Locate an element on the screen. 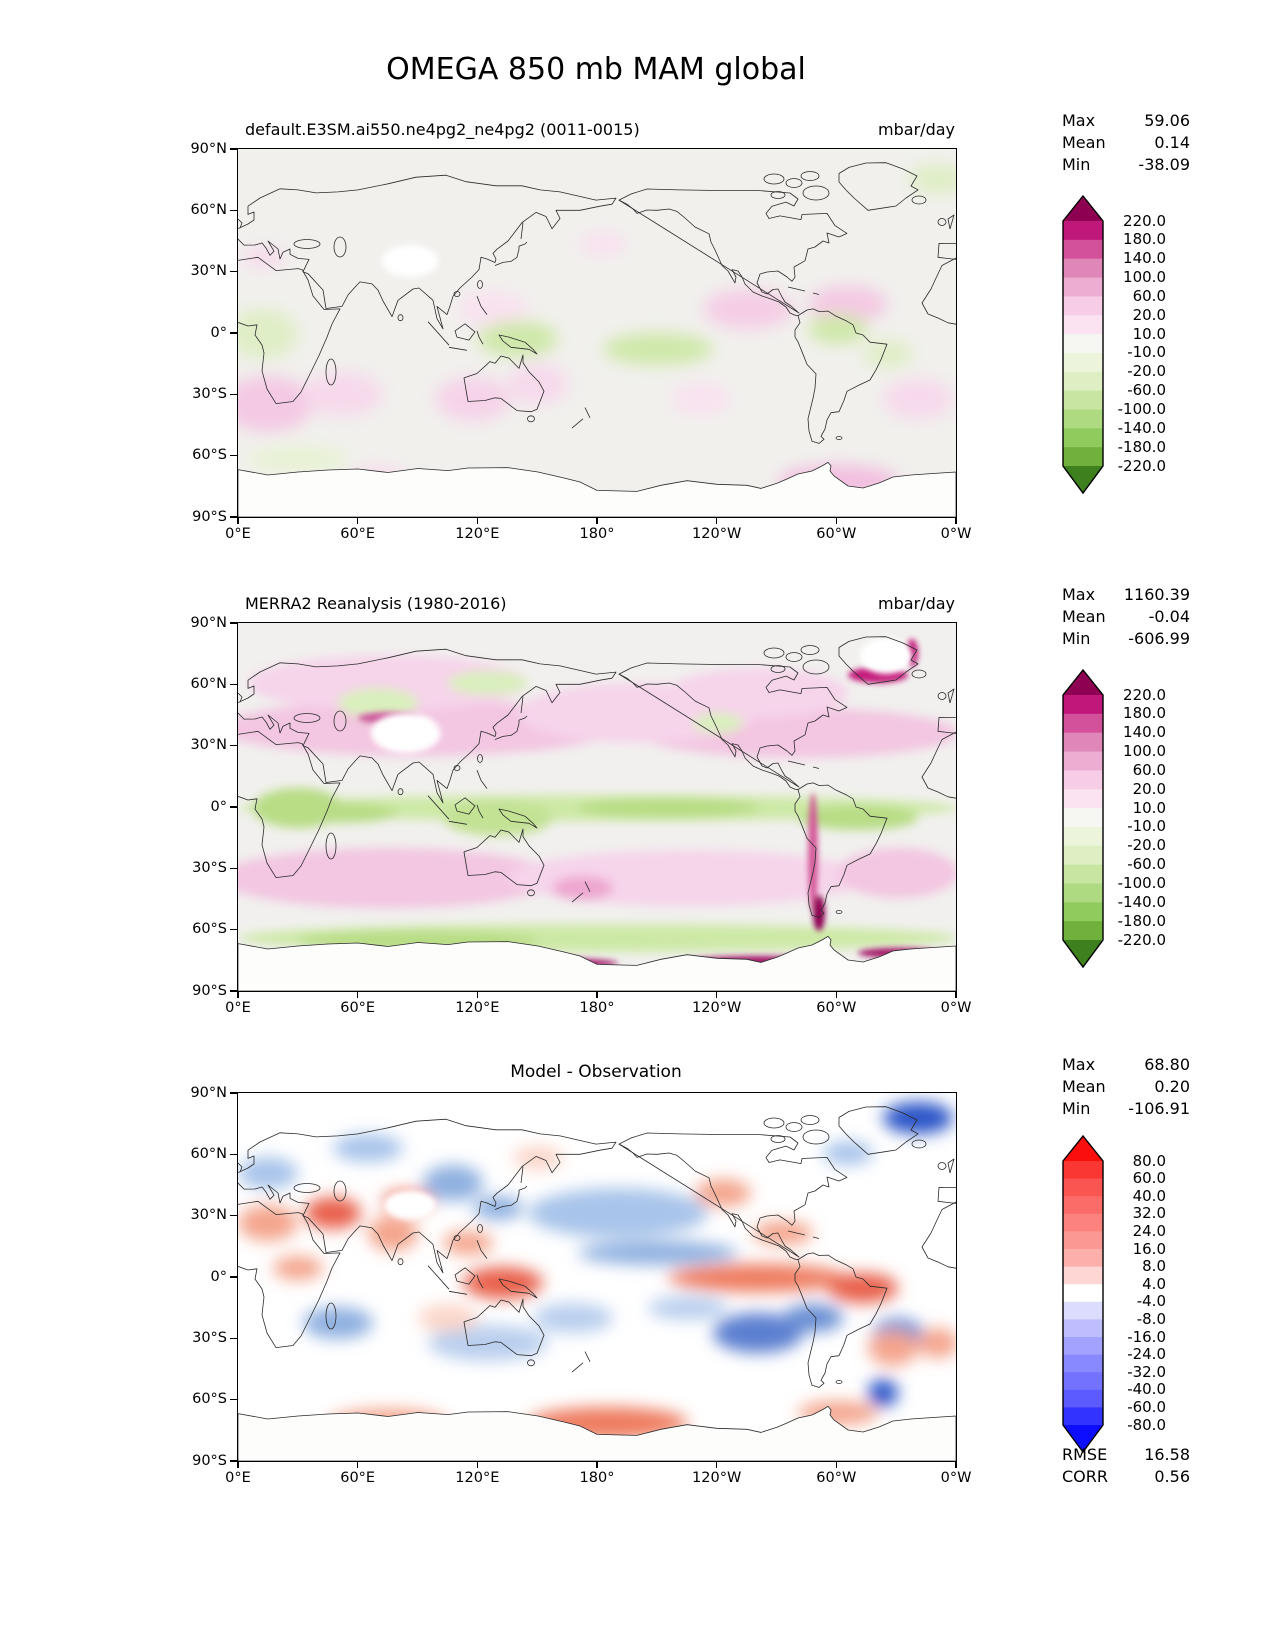  stat-row: Min -106.91 is located at coordinates (1126, 1108).